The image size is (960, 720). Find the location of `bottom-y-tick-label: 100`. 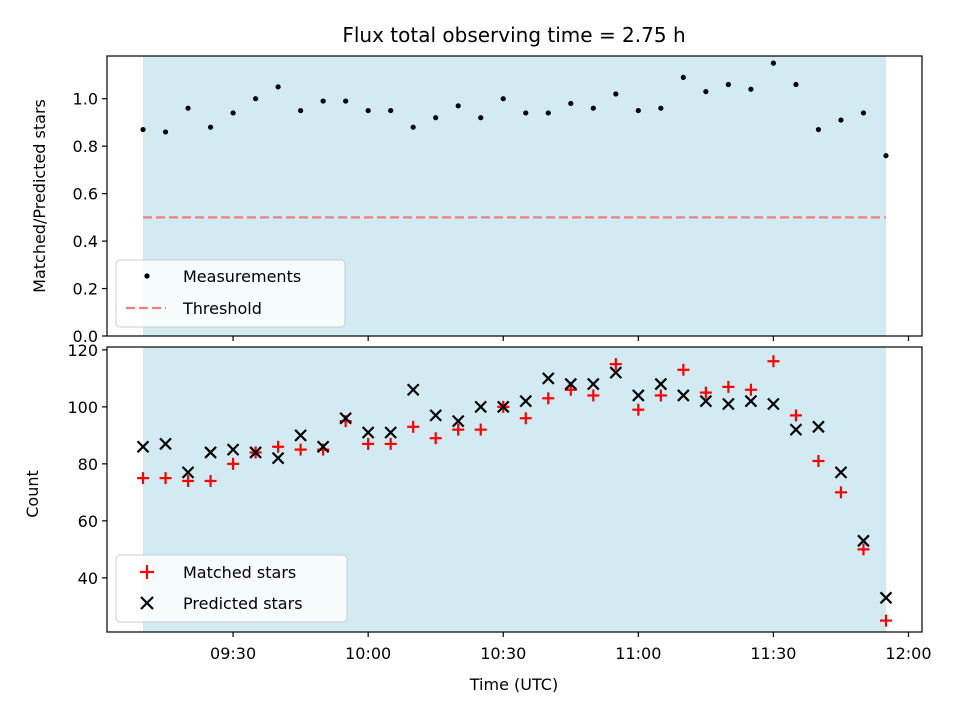

bottom-y-tick-label: 100 is located at coordinates (82, 407).